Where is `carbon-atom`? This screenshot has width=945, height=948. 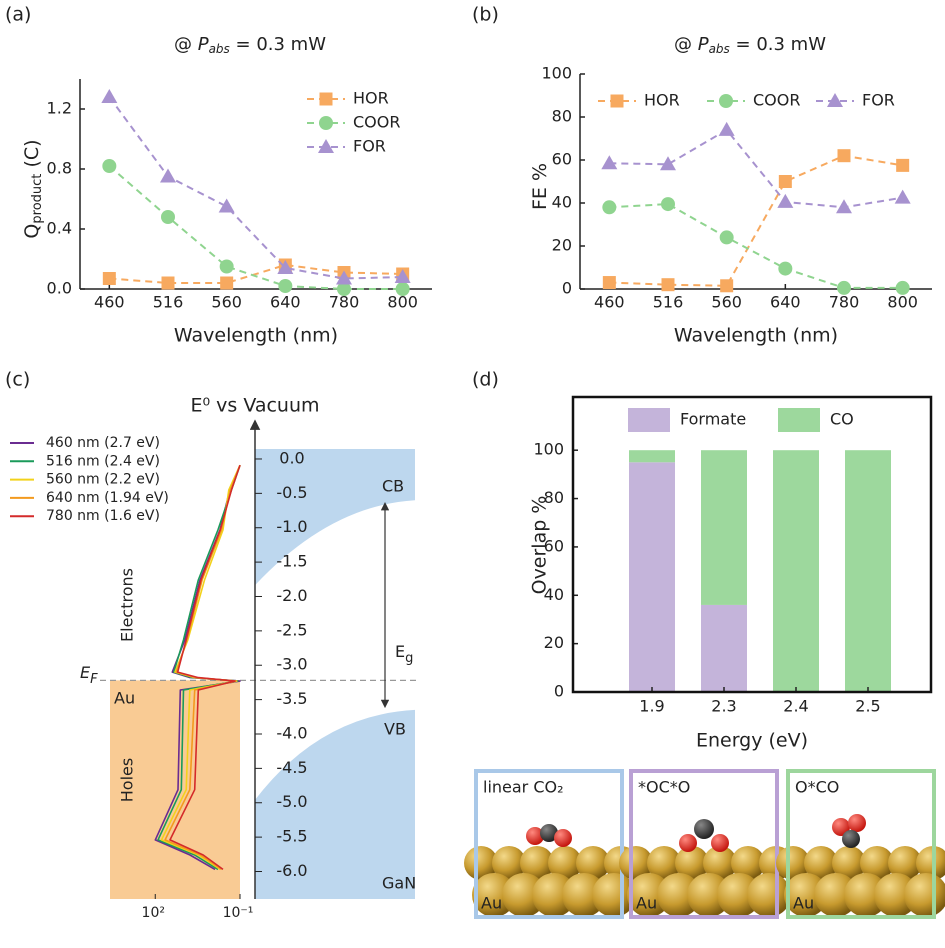 carbon-atom is located at coordinates (704, 829).